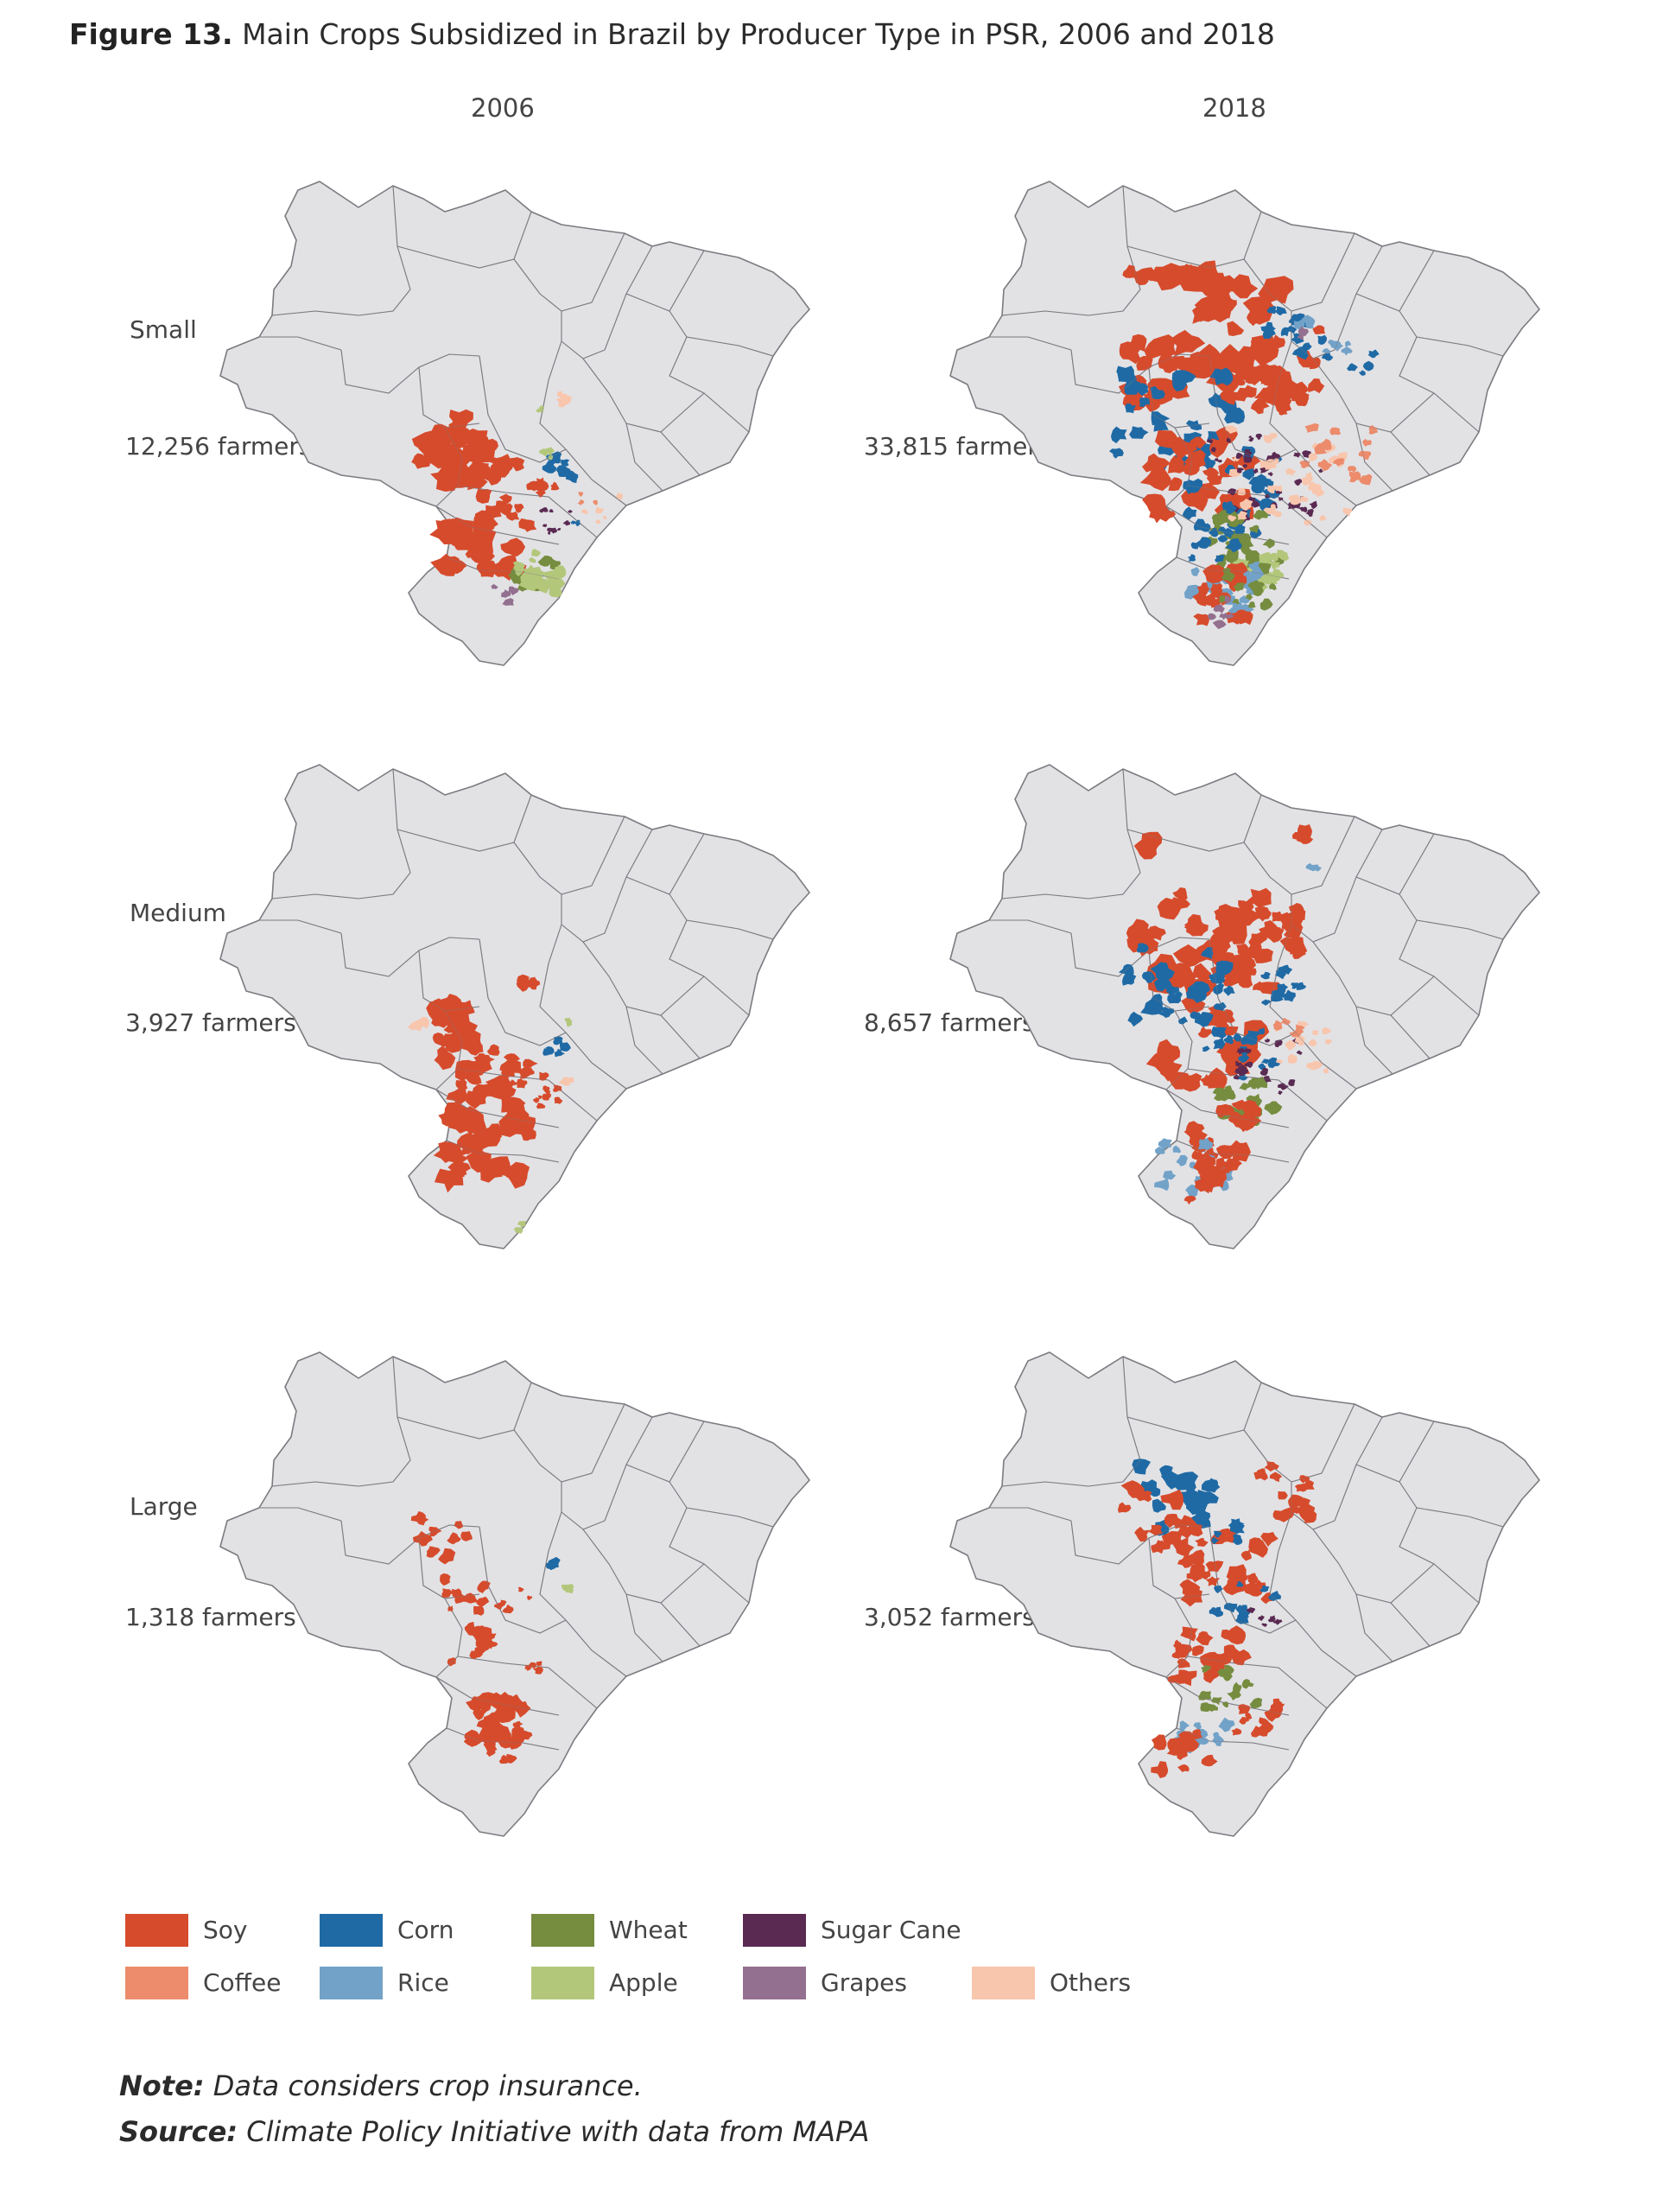 This screenshot has width=1675, height=2212. I want to click on map-small-2018, so click(1260, 440).